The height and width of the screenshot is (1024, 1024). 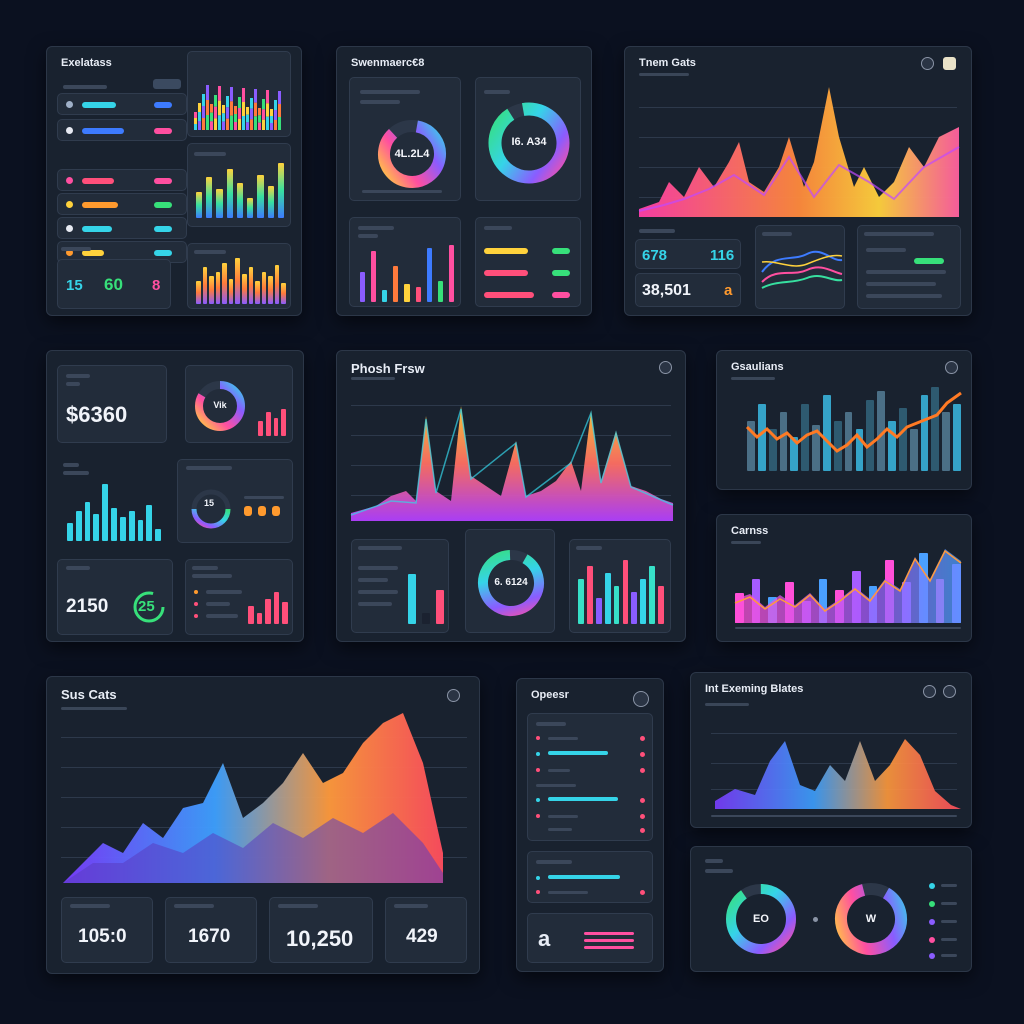 What do you see at coordinates (112, 404) in the screenshot?
I see `money-card: $6360` at bounding box center [112, 404].